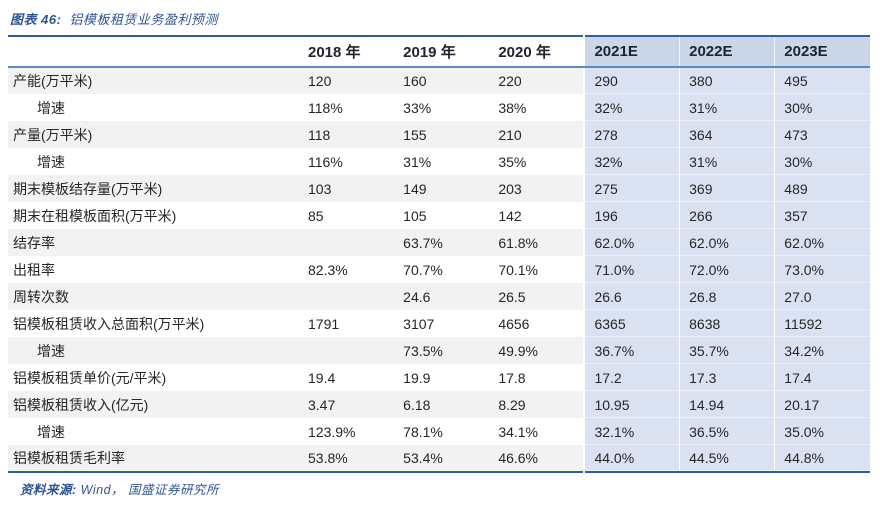 The width and height of the screenshot is (880, 507). What do you see at coordinates (417, 107) in the screenshot?
I see `table-cell: 33%` at bounding box center [417, 107].